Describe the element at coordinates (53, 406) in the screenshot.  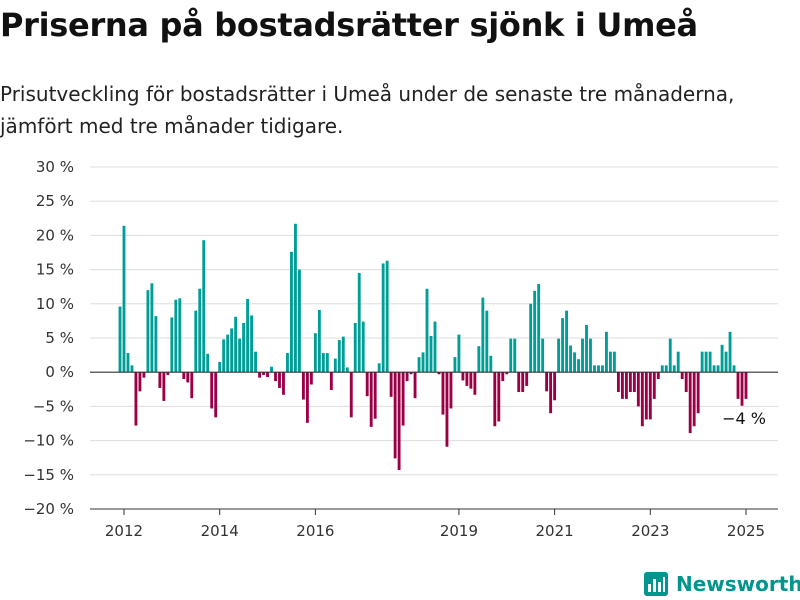
I see `y-tick-label: −5 %` at that location.